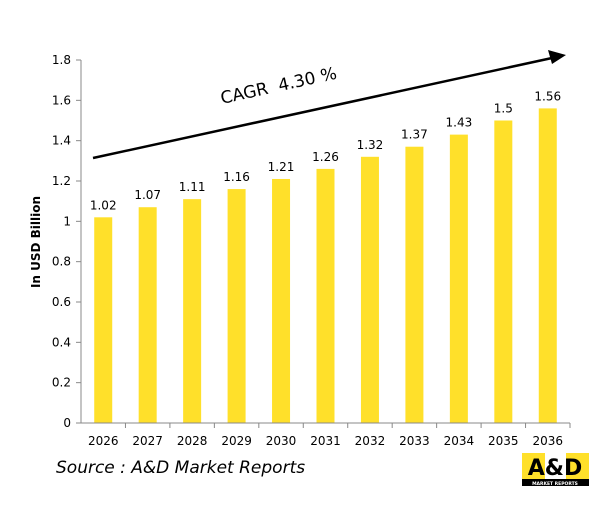 This screenshot has height=512, width=607. I want to click on y-tick-label: 0, so click(67, 423).